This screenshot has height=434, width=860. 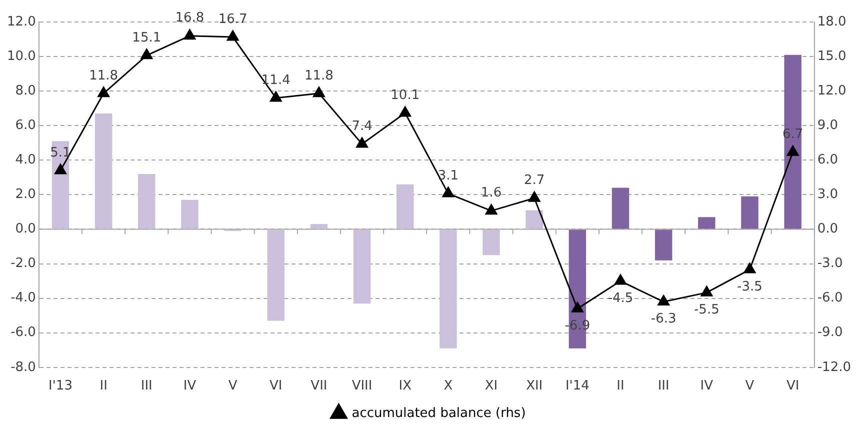 I want to click on y2-tick-label: 0.0, so click(x=827, y=229).